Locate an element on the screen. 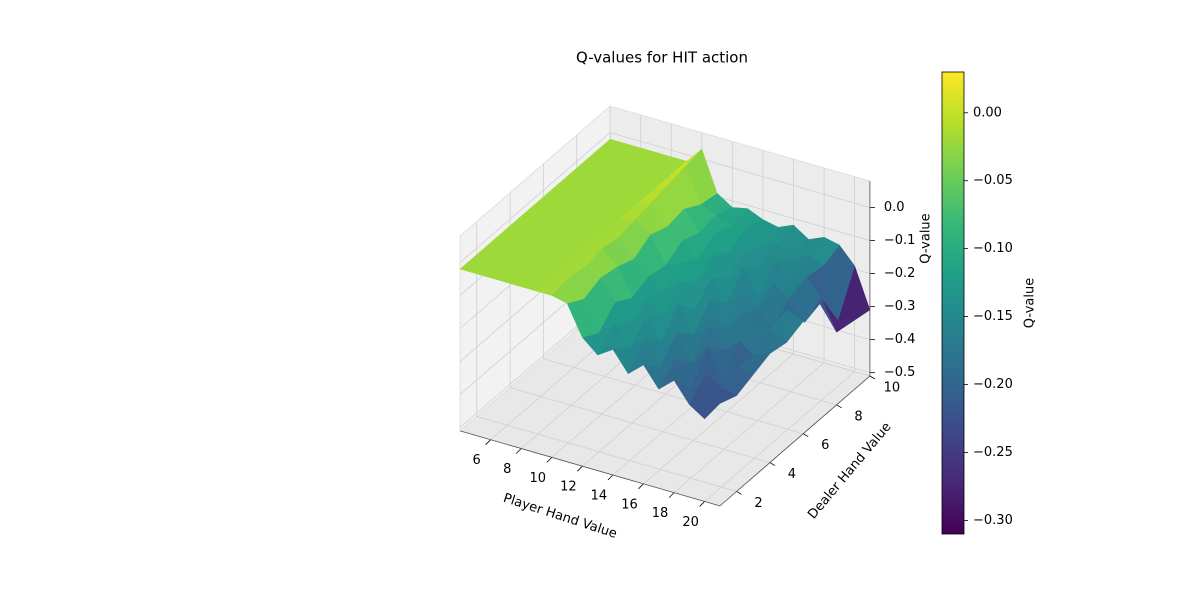 The image size is (1200, 600). x-tick-label: 10 is located at coordinates (538, 478).